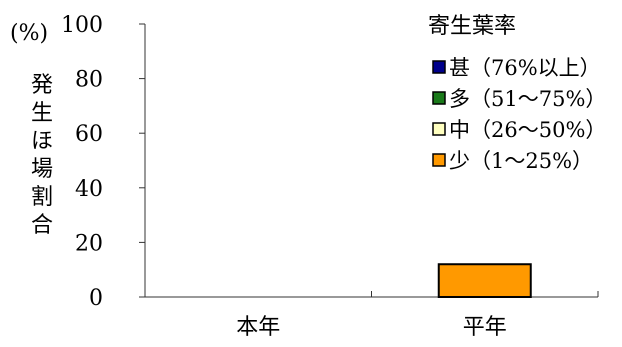 The width and height of the screenshot is (622, 347). I want to click on legend-item-label: 少（1～25%）, so click(521, 161).